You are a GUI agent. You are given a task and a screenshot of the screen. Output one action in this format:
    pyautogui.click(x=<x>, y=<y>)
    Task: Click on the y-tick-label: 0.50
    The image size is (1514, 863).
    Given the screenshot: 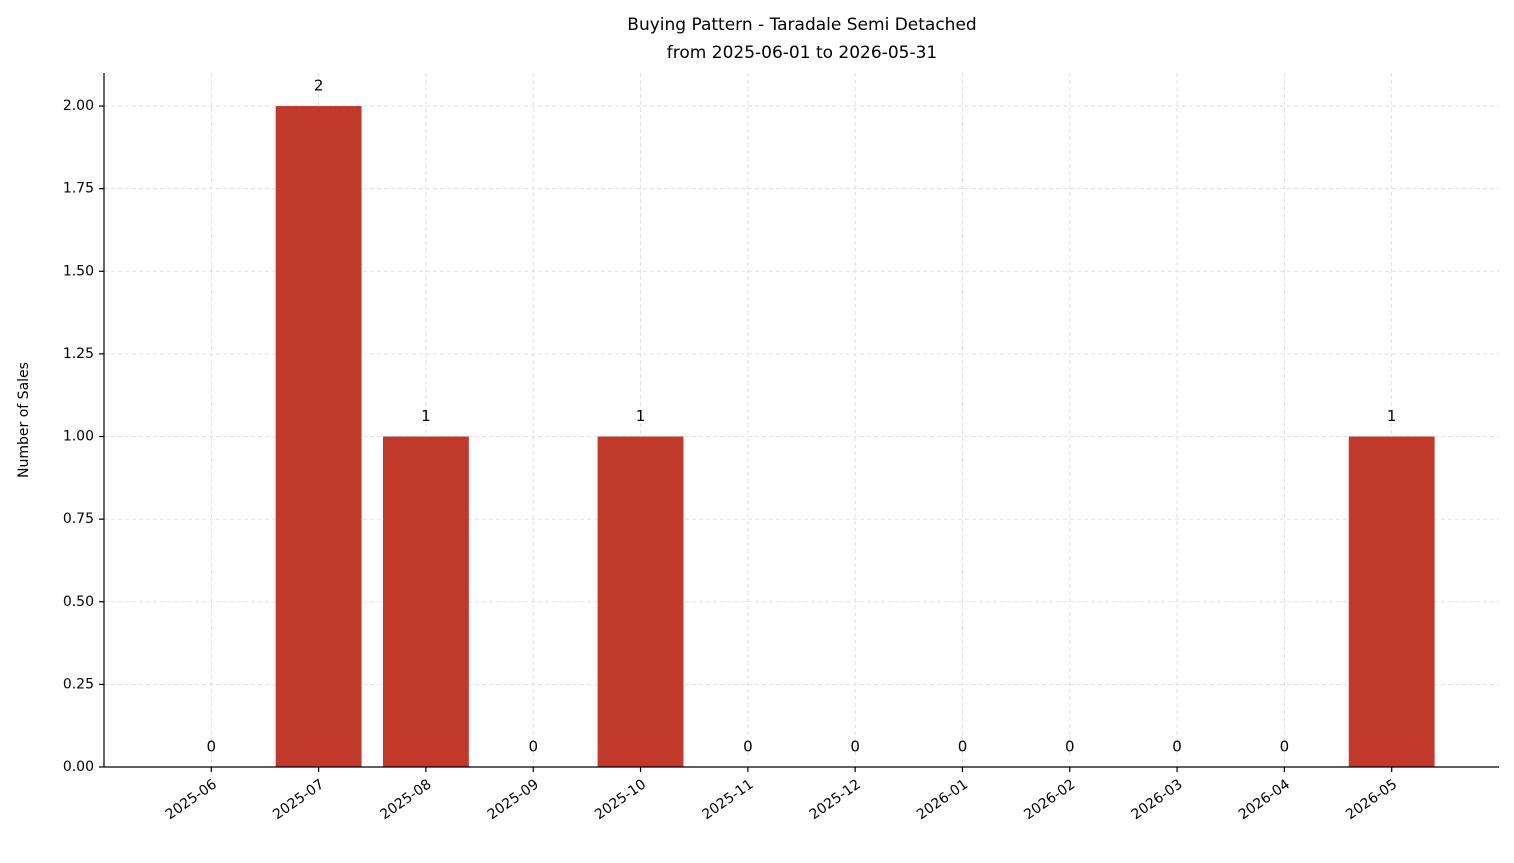 What is the action you would take?
    pyautogui.click(x=78, y=602)
    